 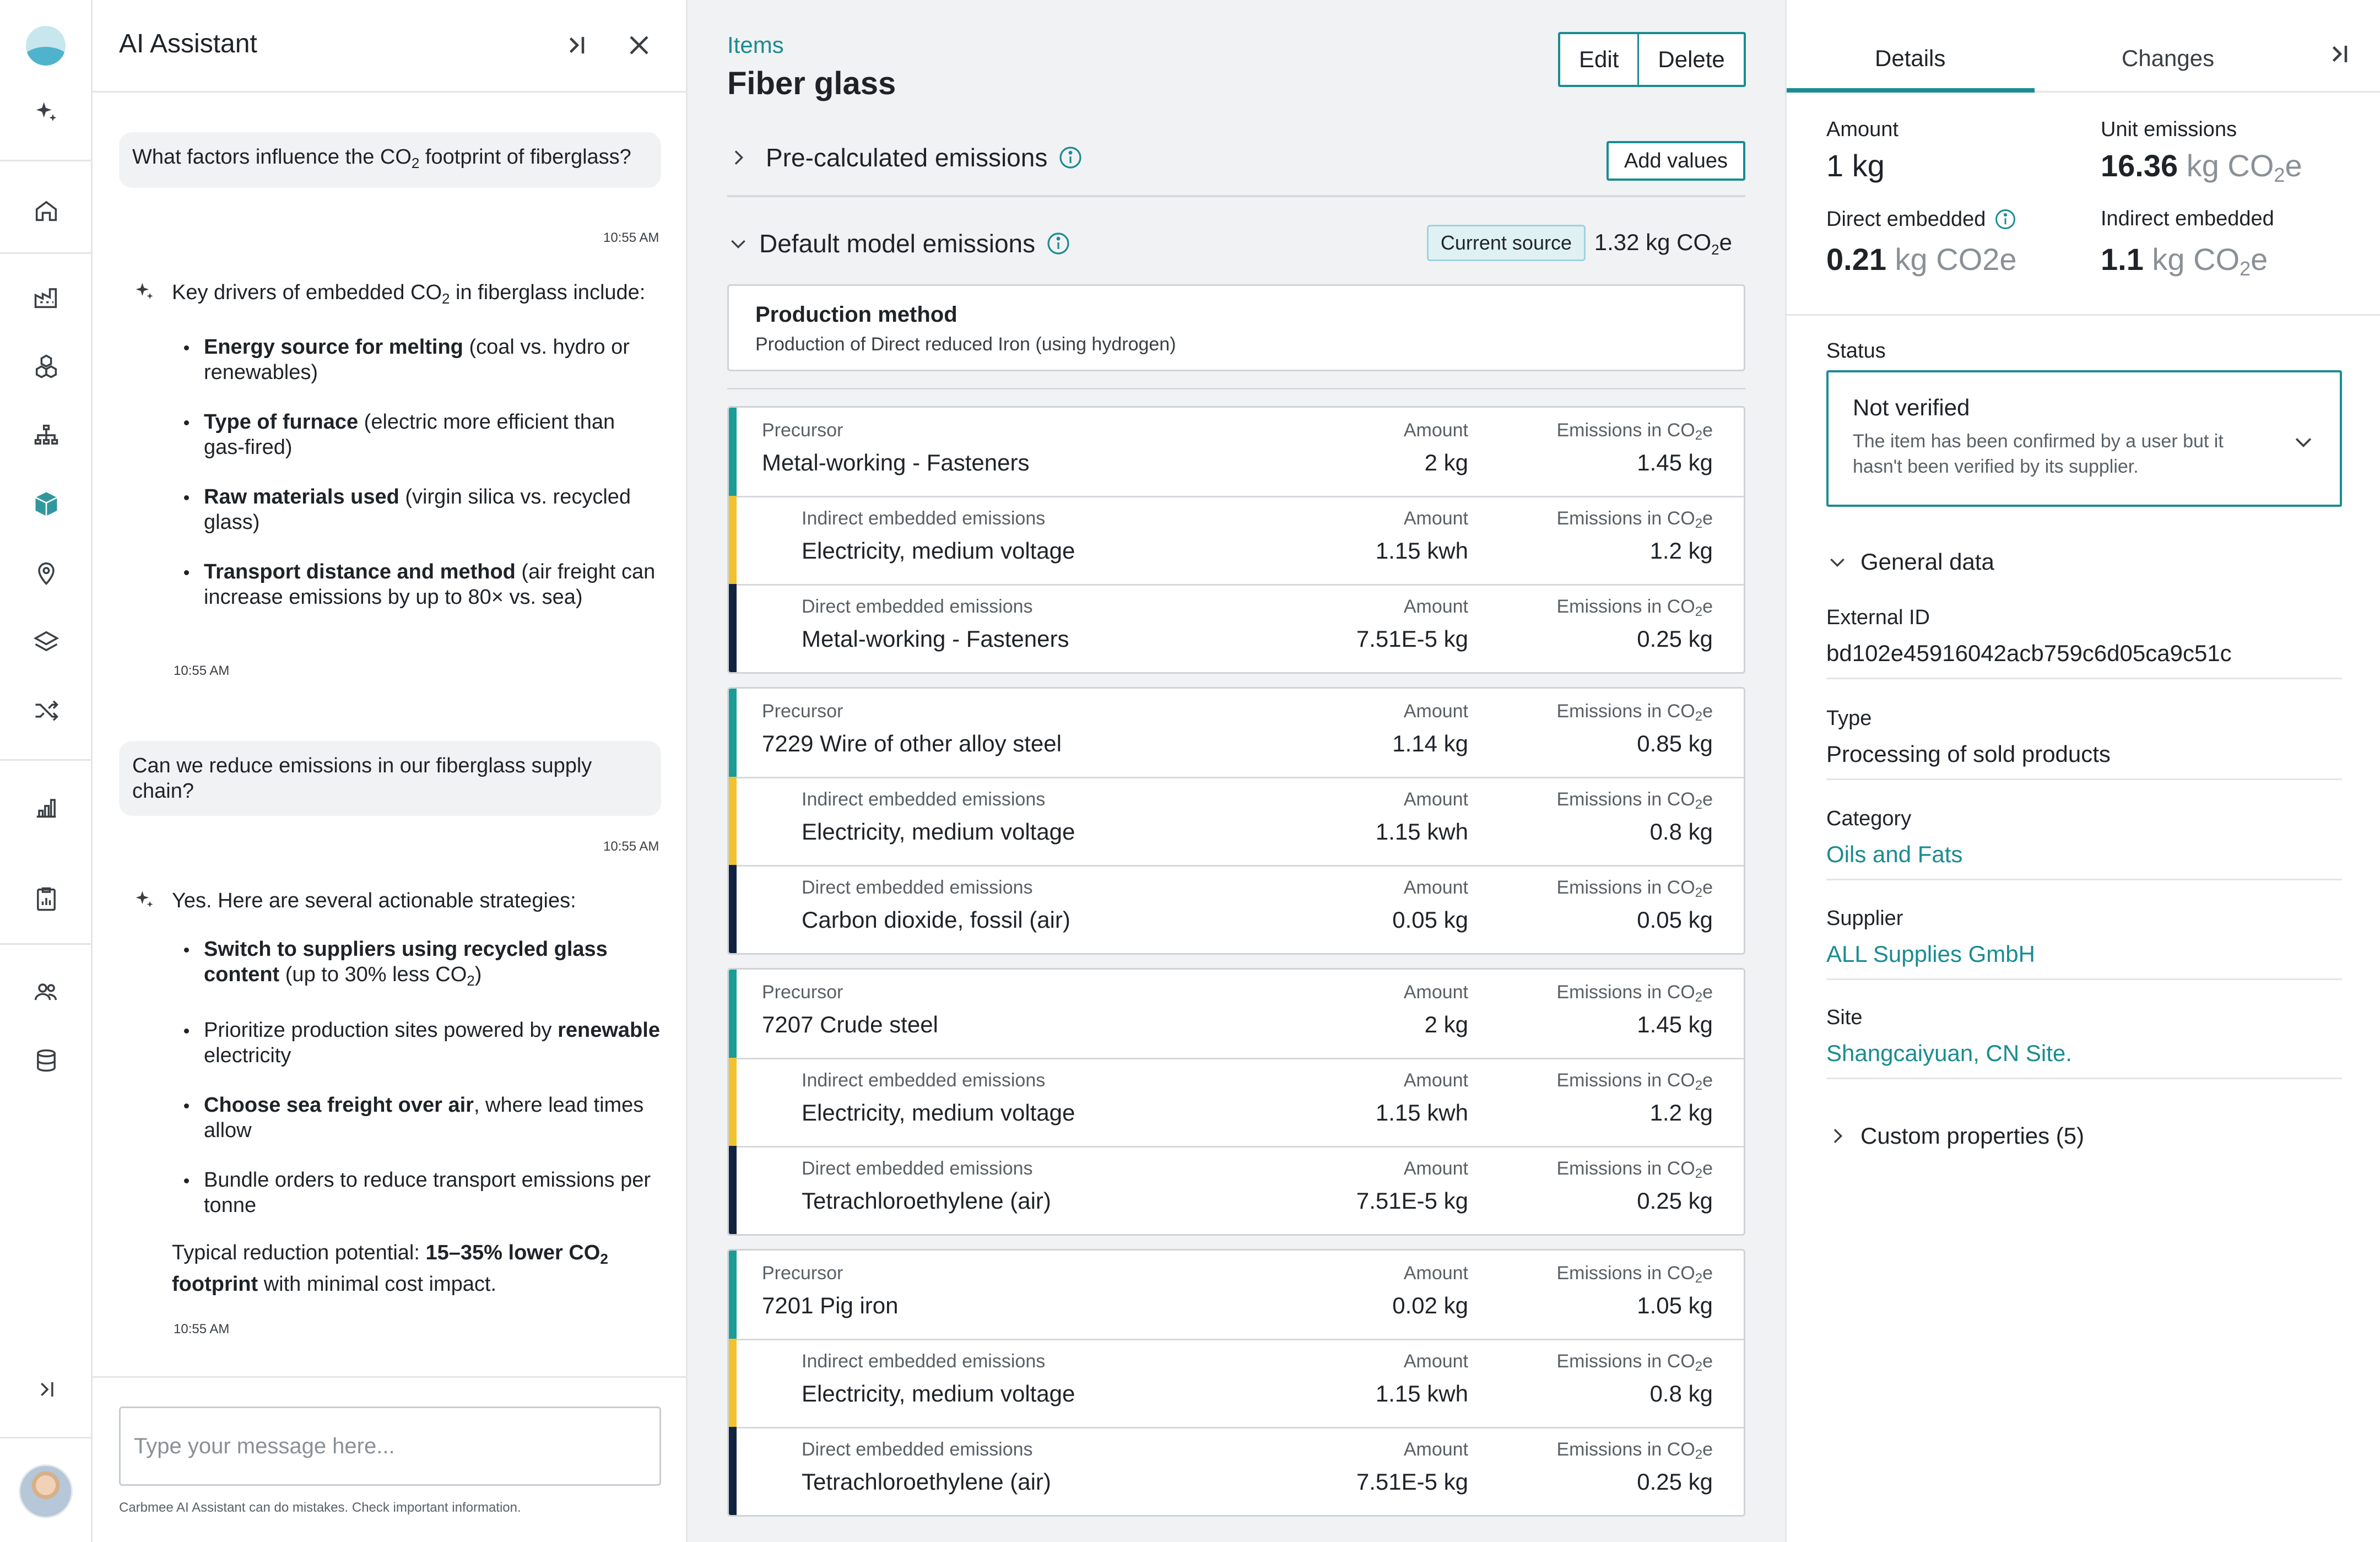 I want to click on divider, so click(x=1236, y=388).